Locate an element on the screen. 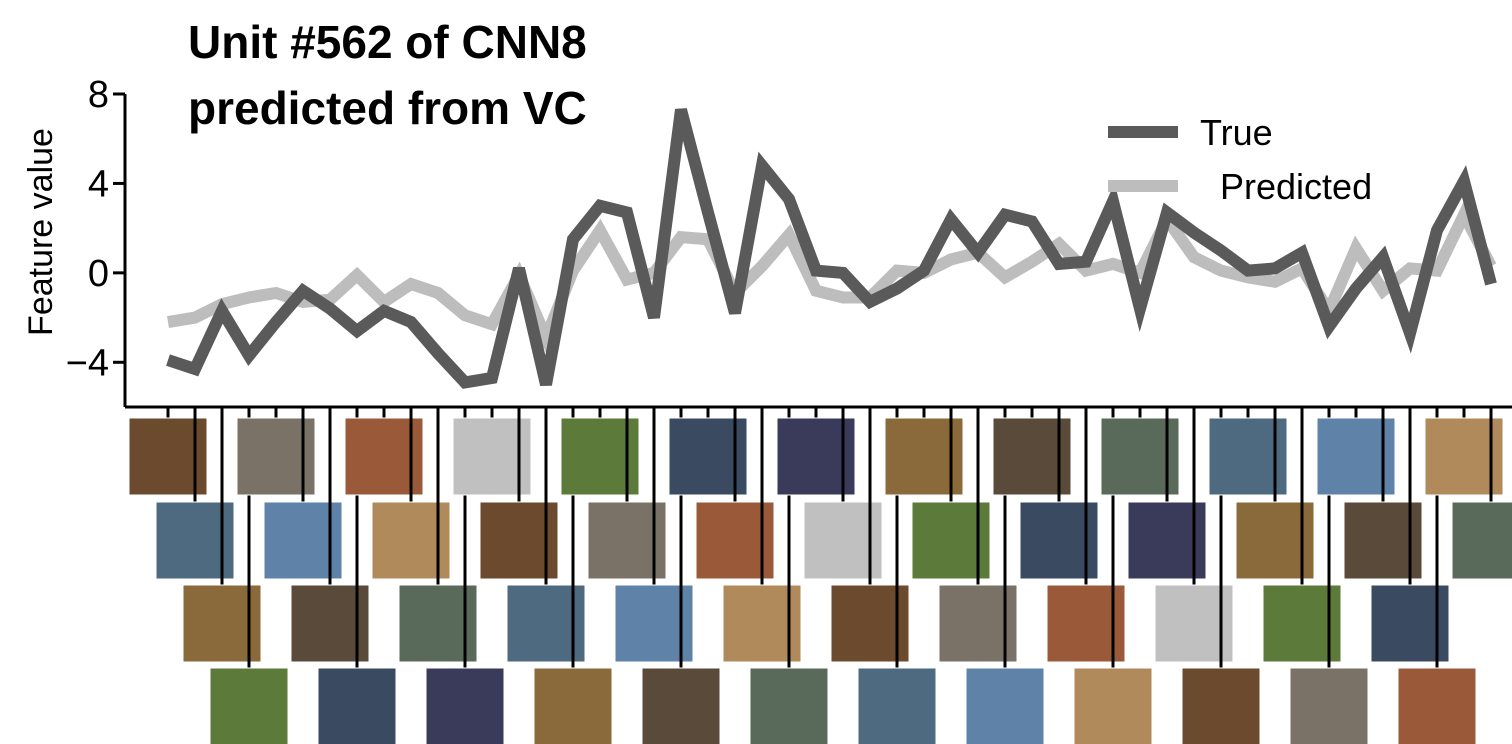  y-tick-label: −4 is located at coordinates (87, 363).